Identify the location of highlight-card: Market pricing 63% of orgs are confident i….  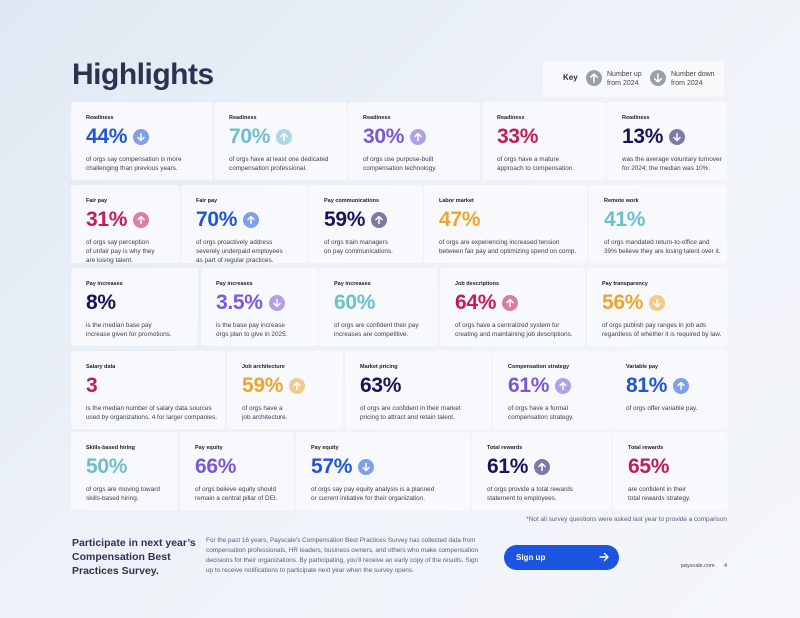
(418, 390).